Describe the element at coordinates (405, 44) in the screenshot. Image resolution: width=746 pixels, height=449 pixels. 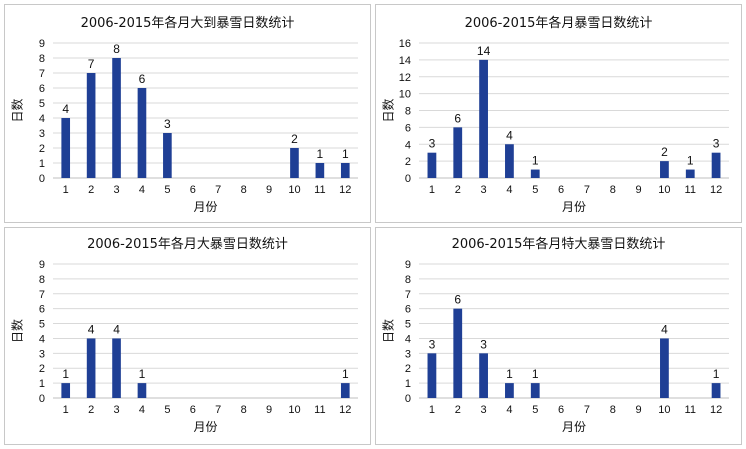
I see `y-tick-label: 16` at that location.